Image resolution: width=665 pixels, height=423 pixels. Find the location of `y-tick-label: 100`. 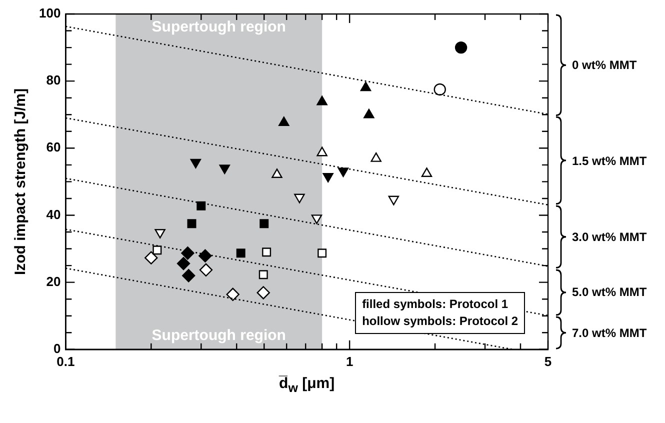

y-tick-label: 100 is located at coordinates (49, 13).